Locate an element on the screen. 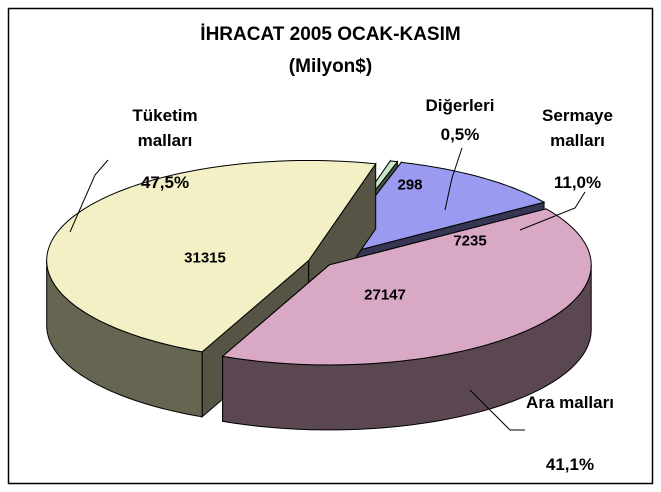 The width and height of the screenshot is (661, 492). percent-label: 41,1% is located at coordinates (570, 464).